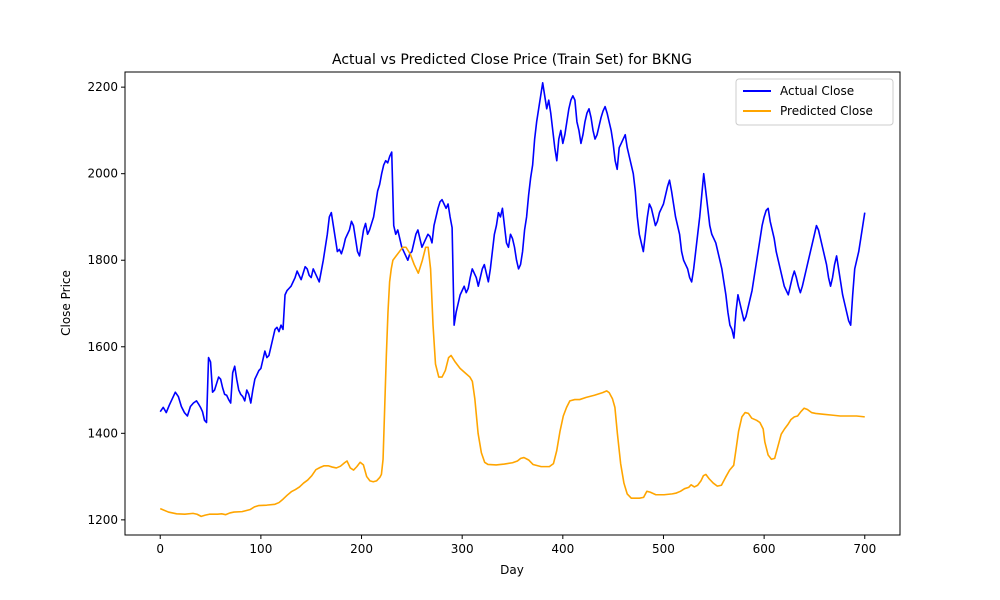  What do you see at coordinates (562, 549) in the screenshot?
I see `x-tick-label: 400` at bounding box center [562, 549].